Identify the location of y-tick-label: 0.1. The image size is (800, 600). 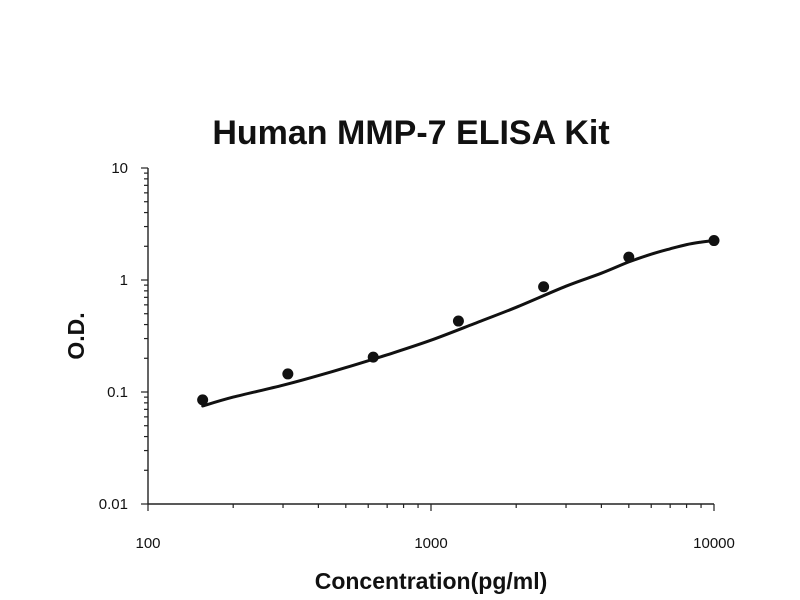
(117, 392).